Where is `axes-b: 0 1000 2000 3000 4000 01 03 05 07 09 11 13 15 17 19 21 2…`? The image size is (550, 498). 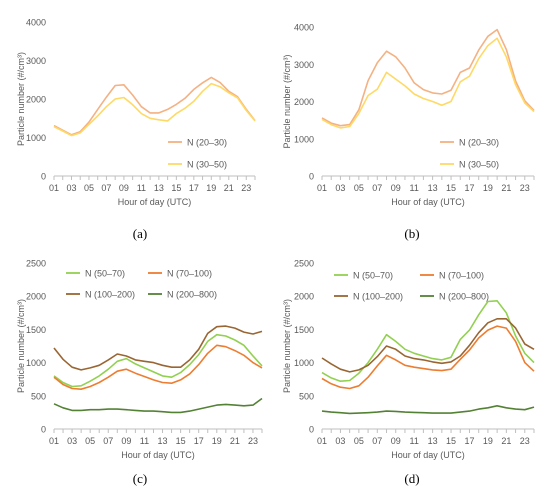
axes-b: 0 1000 2000 3000 4000 01 03 05 07 09 11 13 15 17 19 21 2… is located at coordinates (414, 108).